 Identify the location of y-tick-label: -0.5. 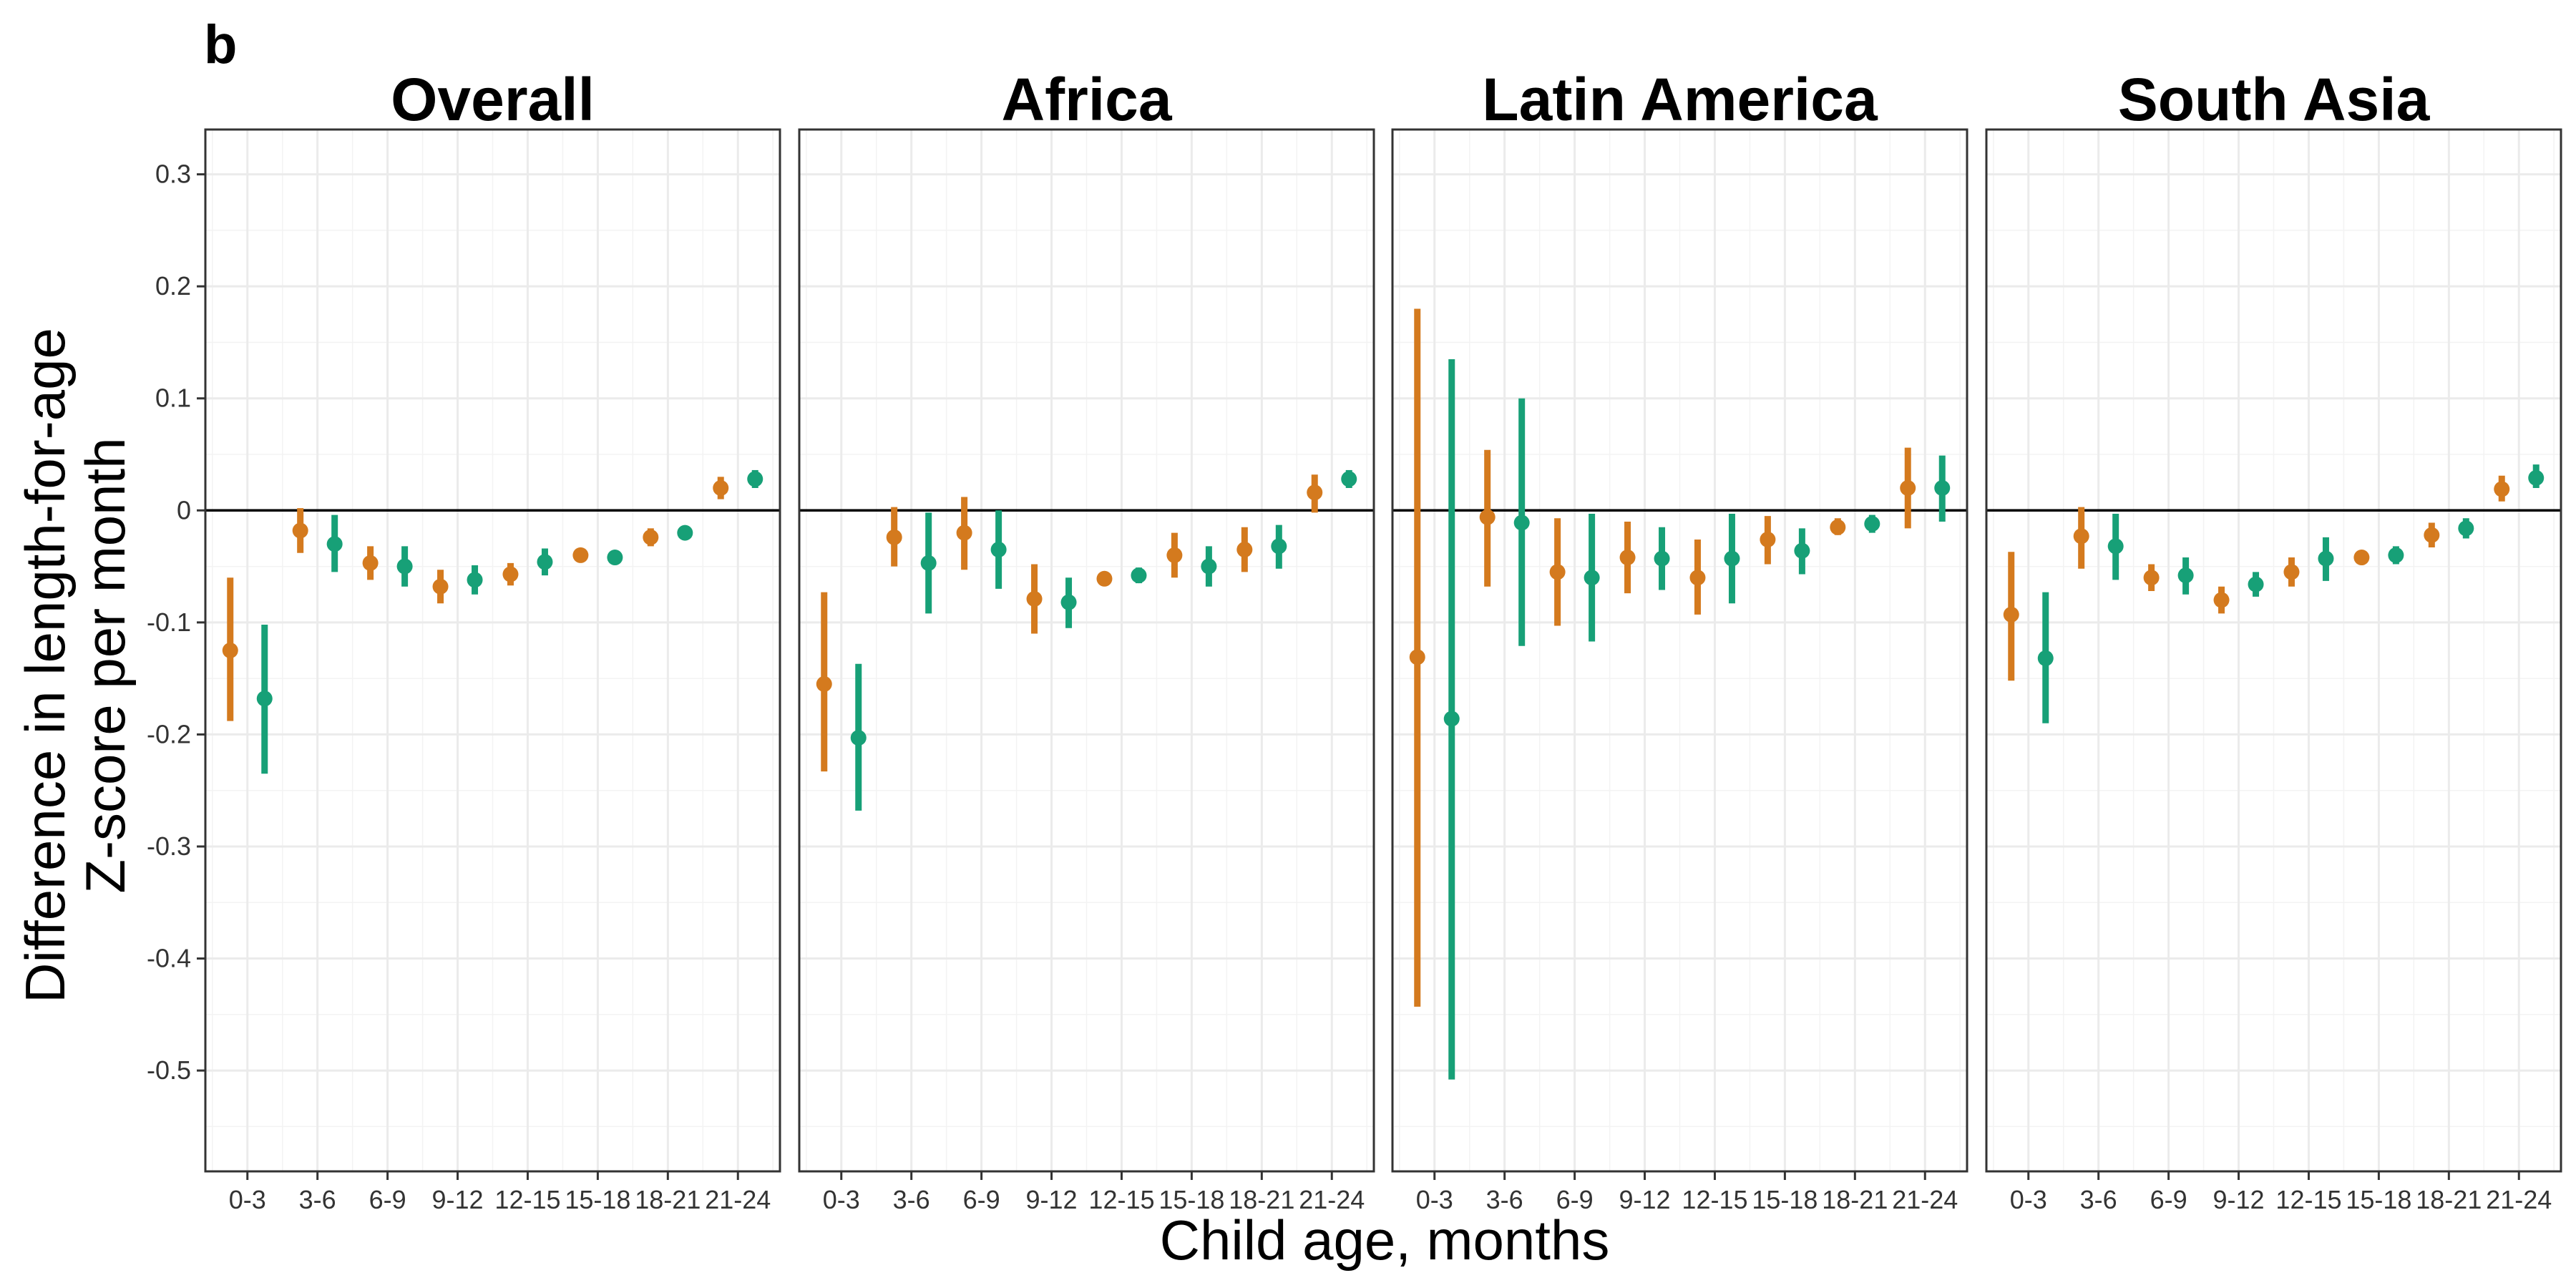
(169, 1070).